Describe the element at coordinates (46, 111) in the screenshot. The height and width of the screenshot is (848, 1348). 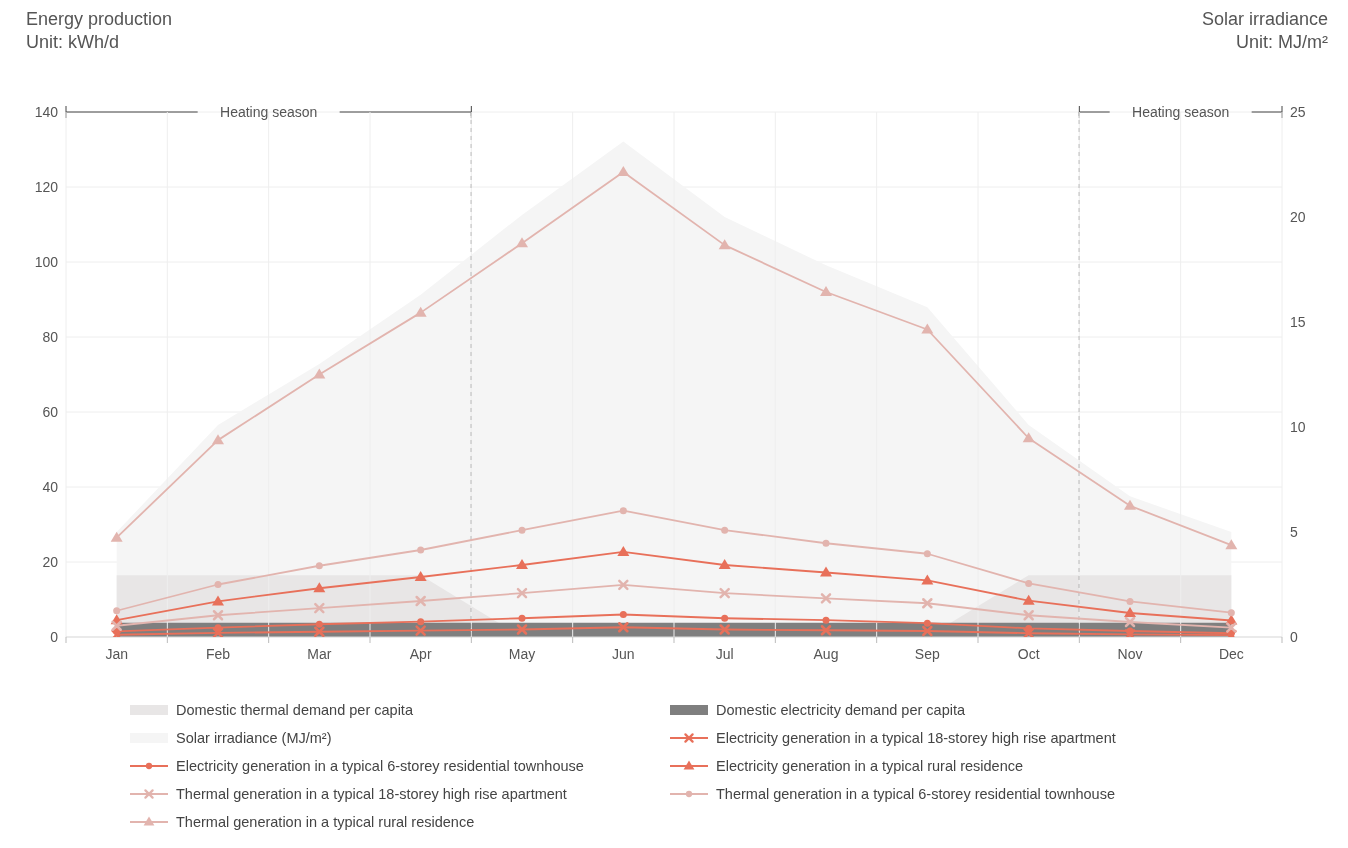
I see `y-tick-label: 140` at that location.